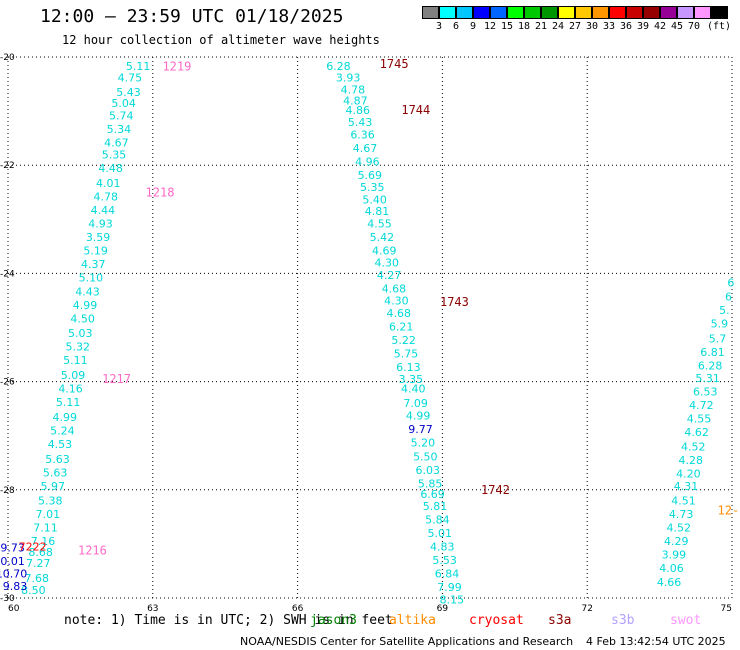  What do you see at coordinates (355, 100) in the screenshot?
I see `data-point-label: 4.87` at bounding box center [355, 100].